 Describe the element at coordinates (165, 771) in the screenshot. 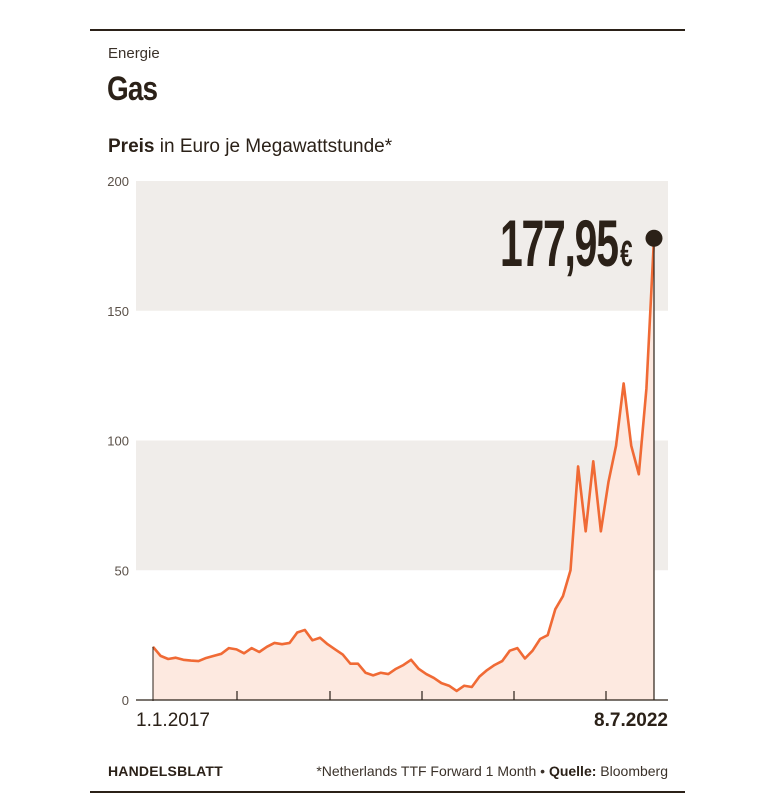

I see `publisher-brand: HANDELSBLATT` at that location.